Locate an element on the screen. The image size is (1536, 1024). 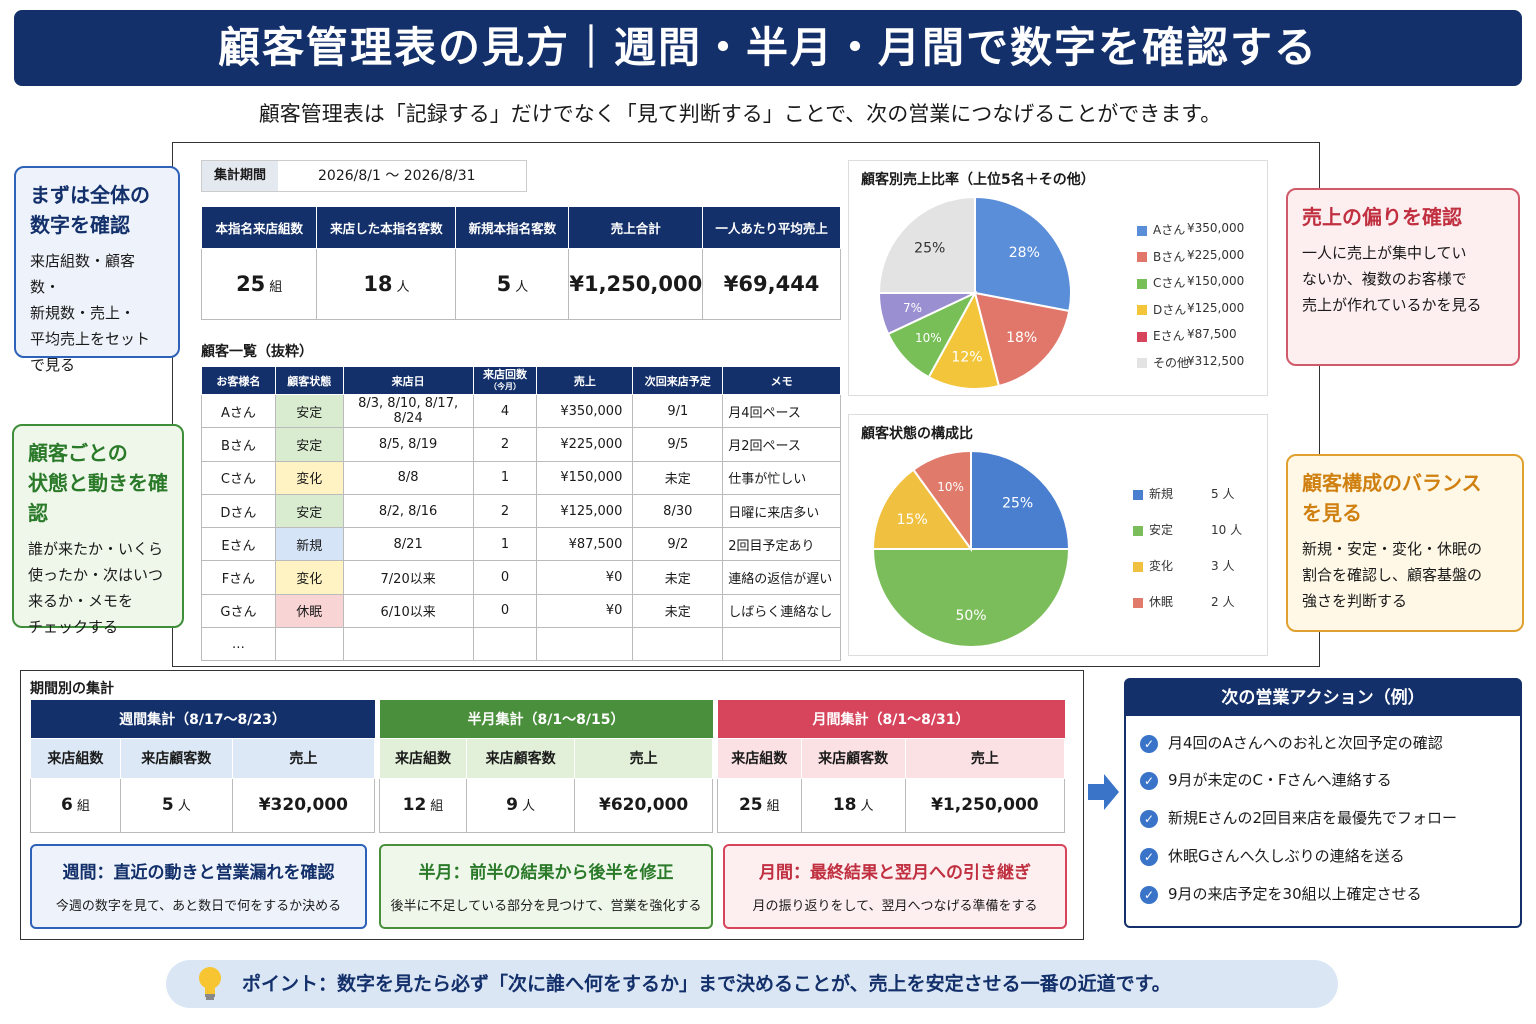
pie-label: 7% is located at coordinates (912, 308).